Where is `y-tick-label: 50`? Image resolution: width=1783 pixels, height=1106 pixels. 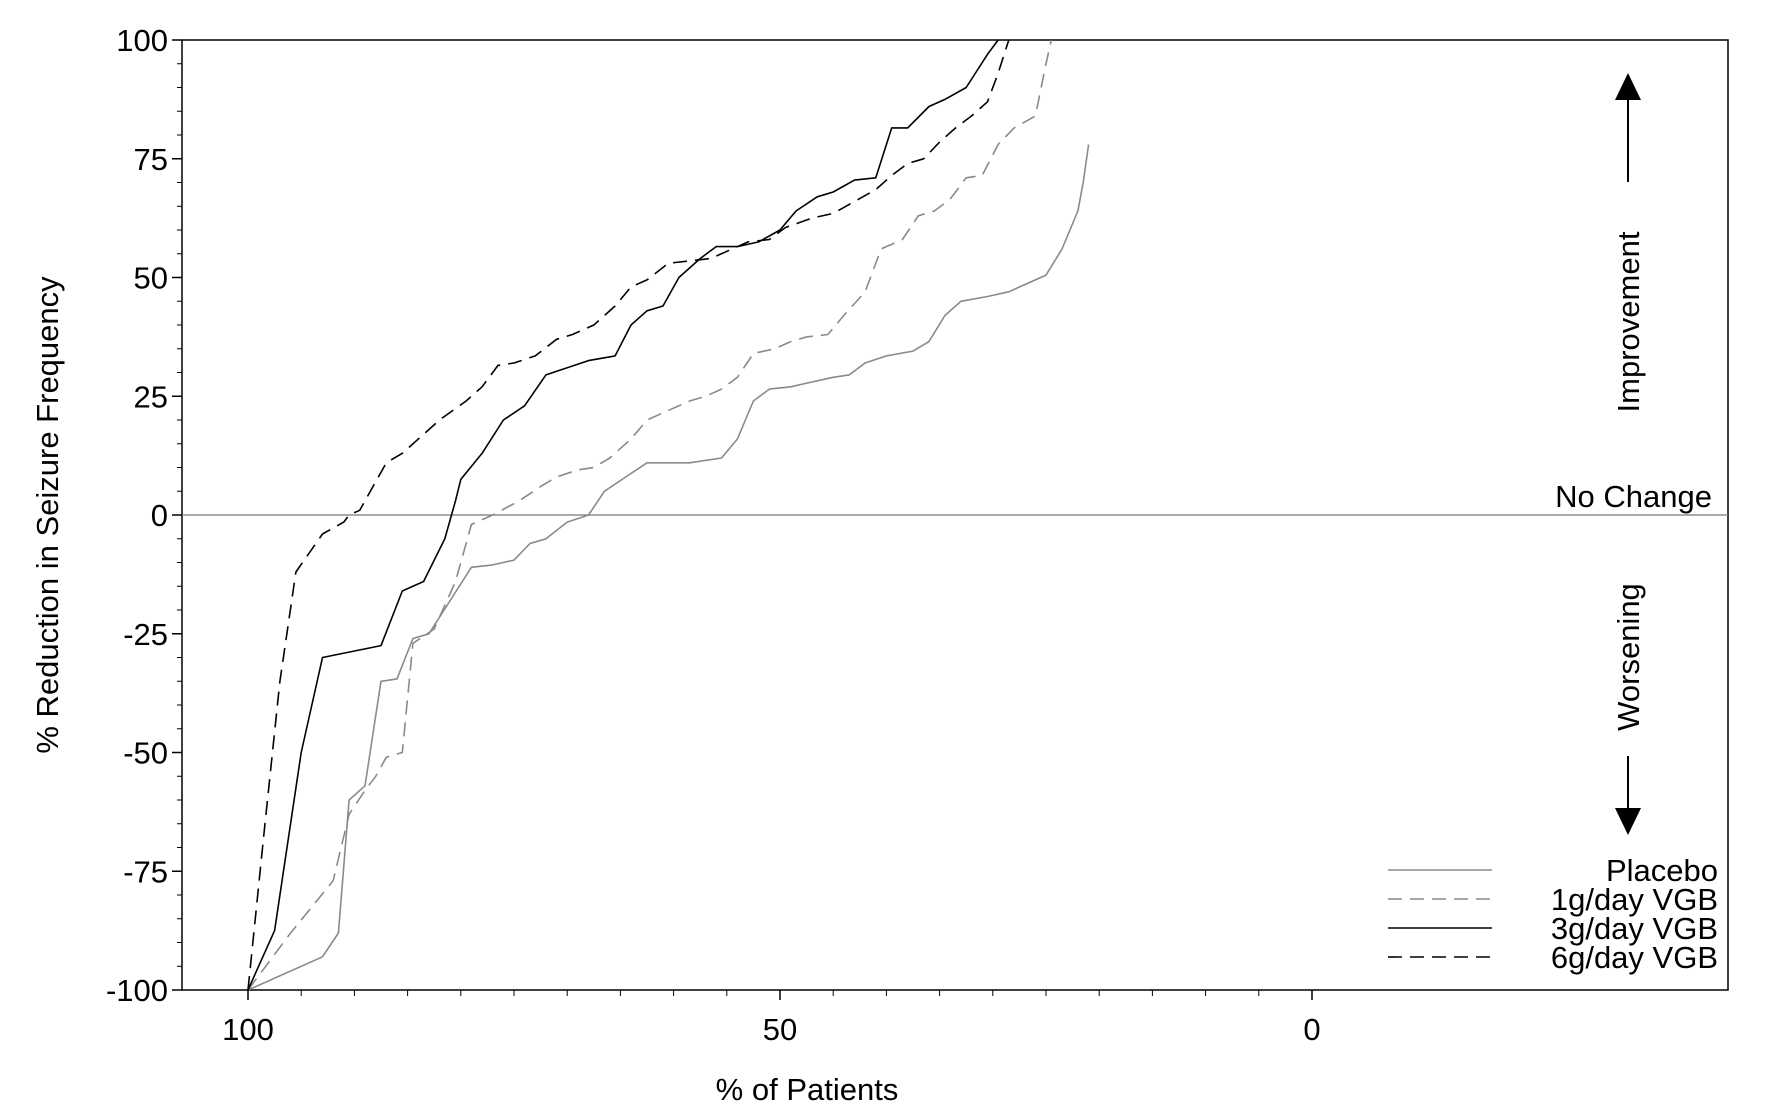 y-tick-label: 50 is located at coordinates (151, 278).